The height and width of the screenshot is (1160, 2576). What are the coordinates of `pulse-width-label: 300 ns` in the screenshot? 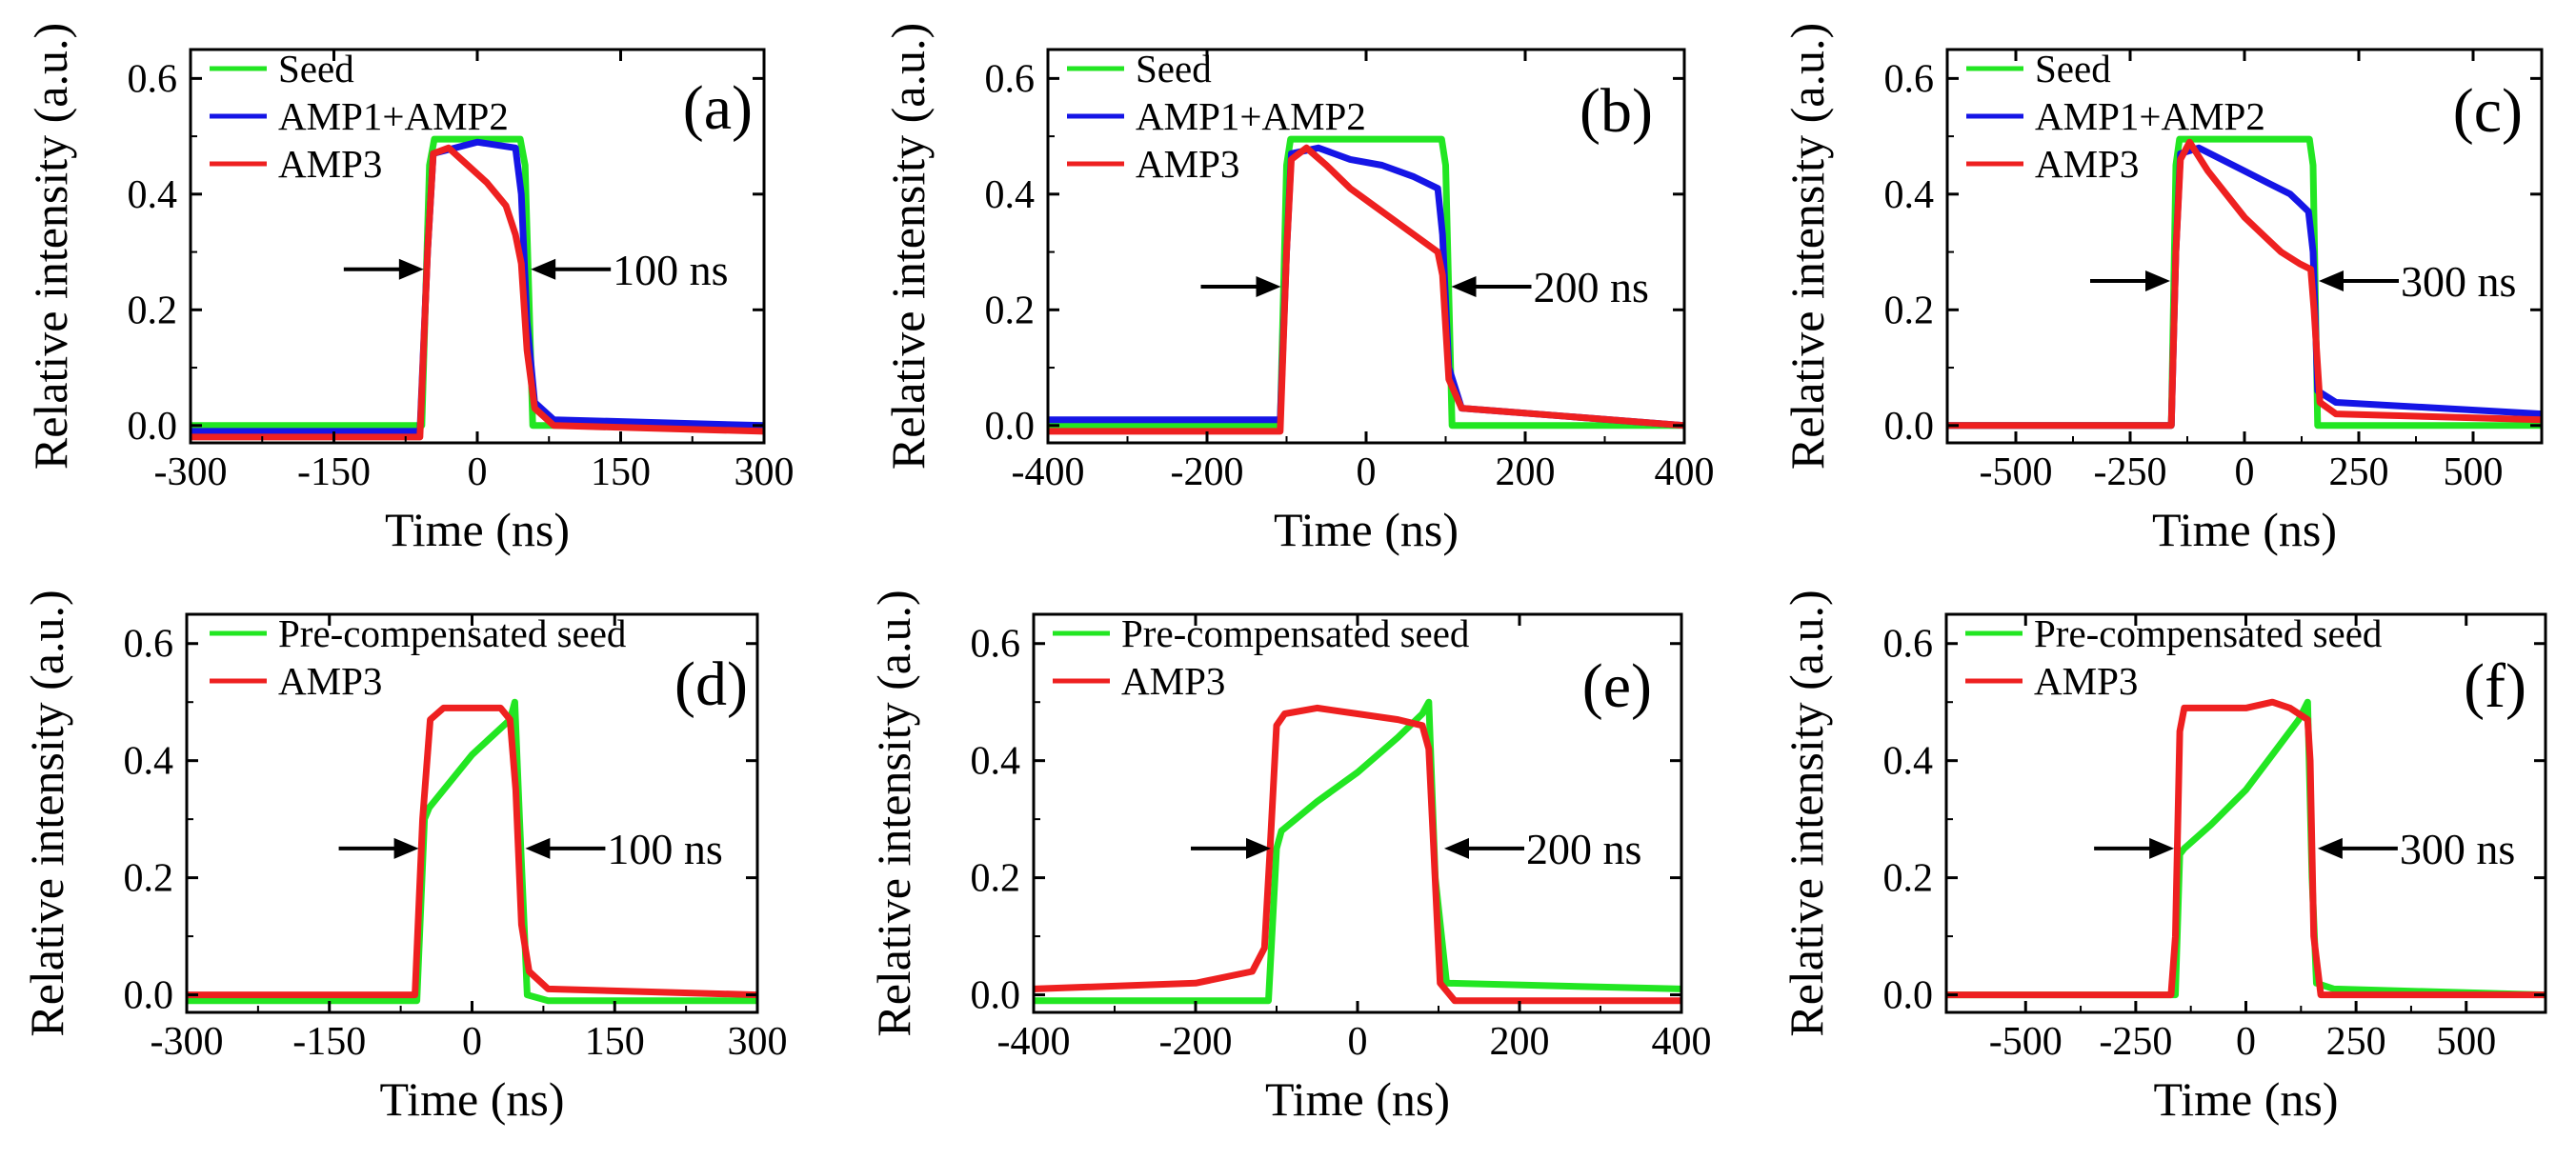 It's located at (2457, 849).